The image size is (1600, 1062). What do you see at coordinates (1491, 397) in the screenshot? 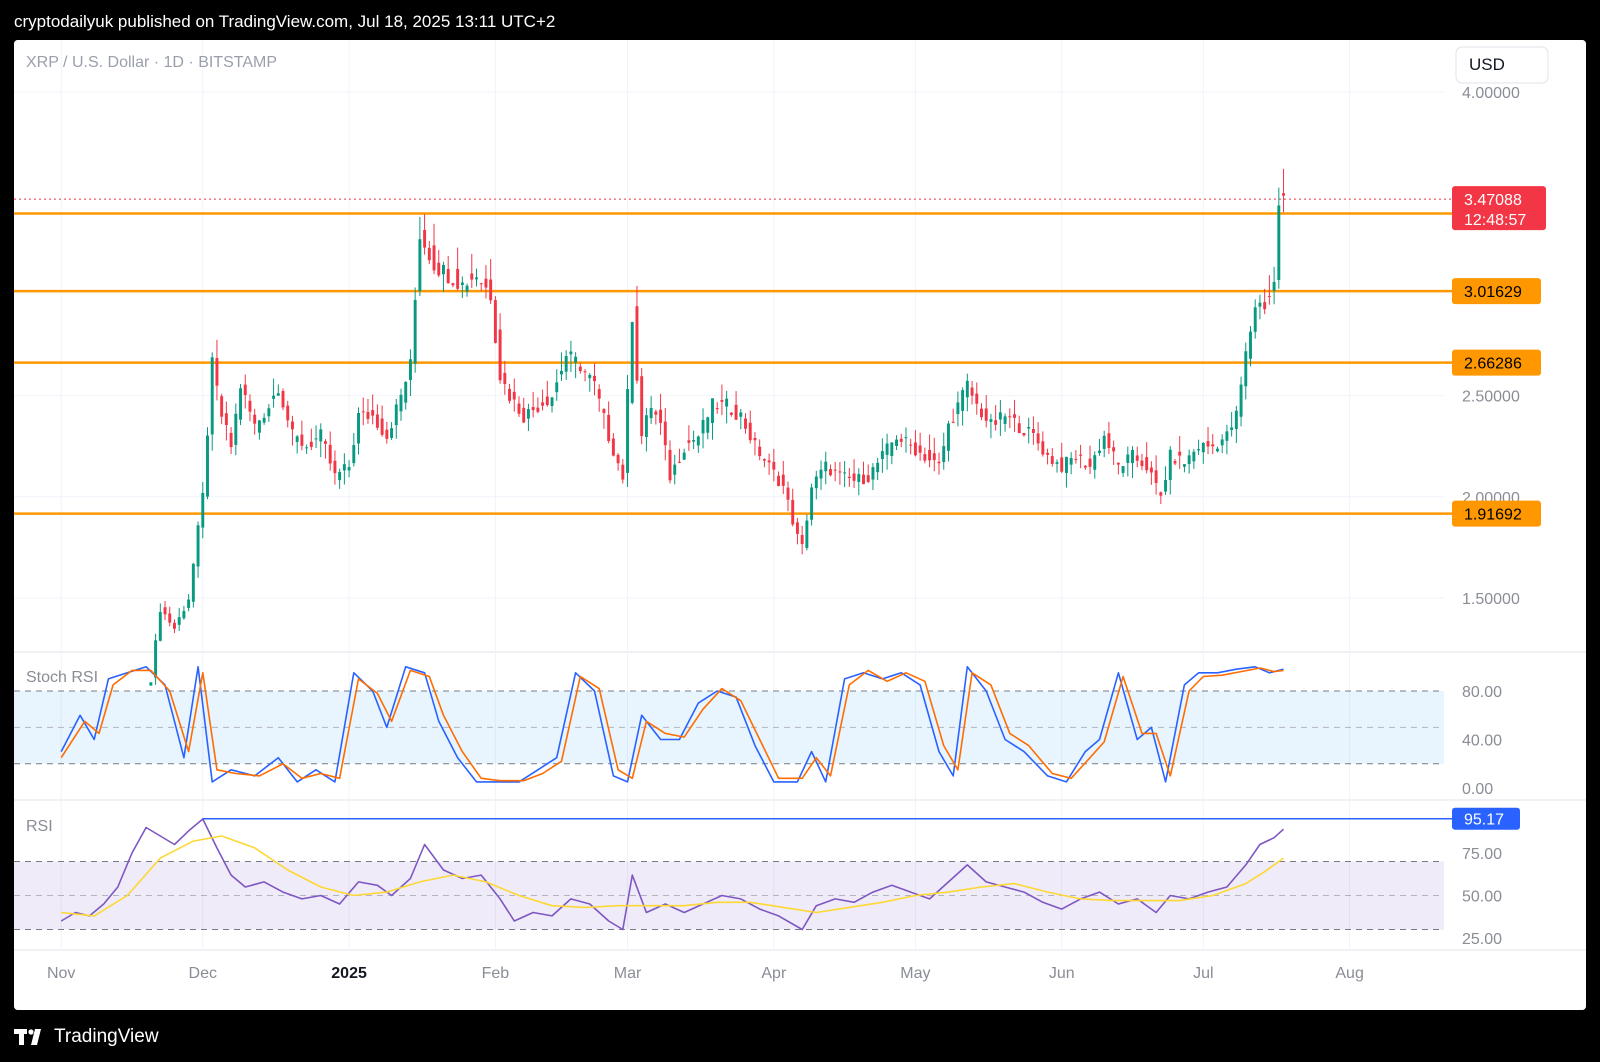
I see `price-axis-label: 2.50000` at bounding box center [1491, 397].